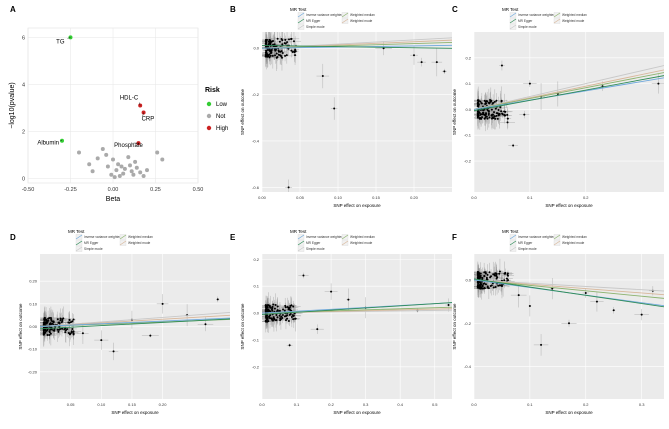  Describe the element at coordinates (23, 132) in the screenshot. I see `y-tick-label: 2` at that location.